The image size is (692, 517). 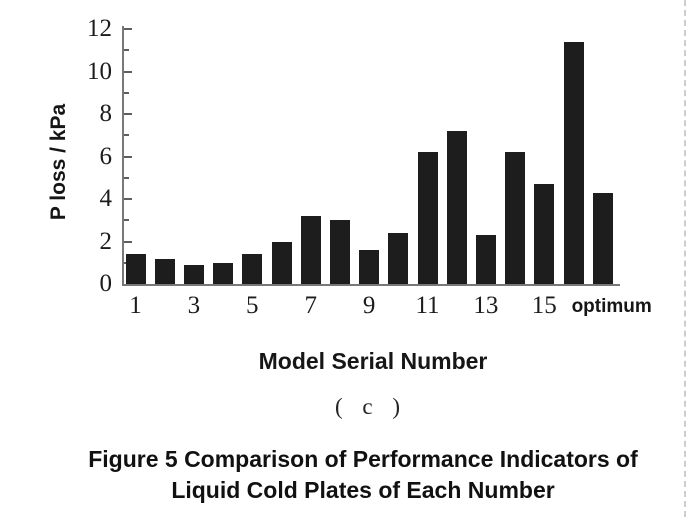 What do you see at coordinates (611, 306) in the screenshot?
I see `x-tick-label: optimum` at bounding box center [611, 306].